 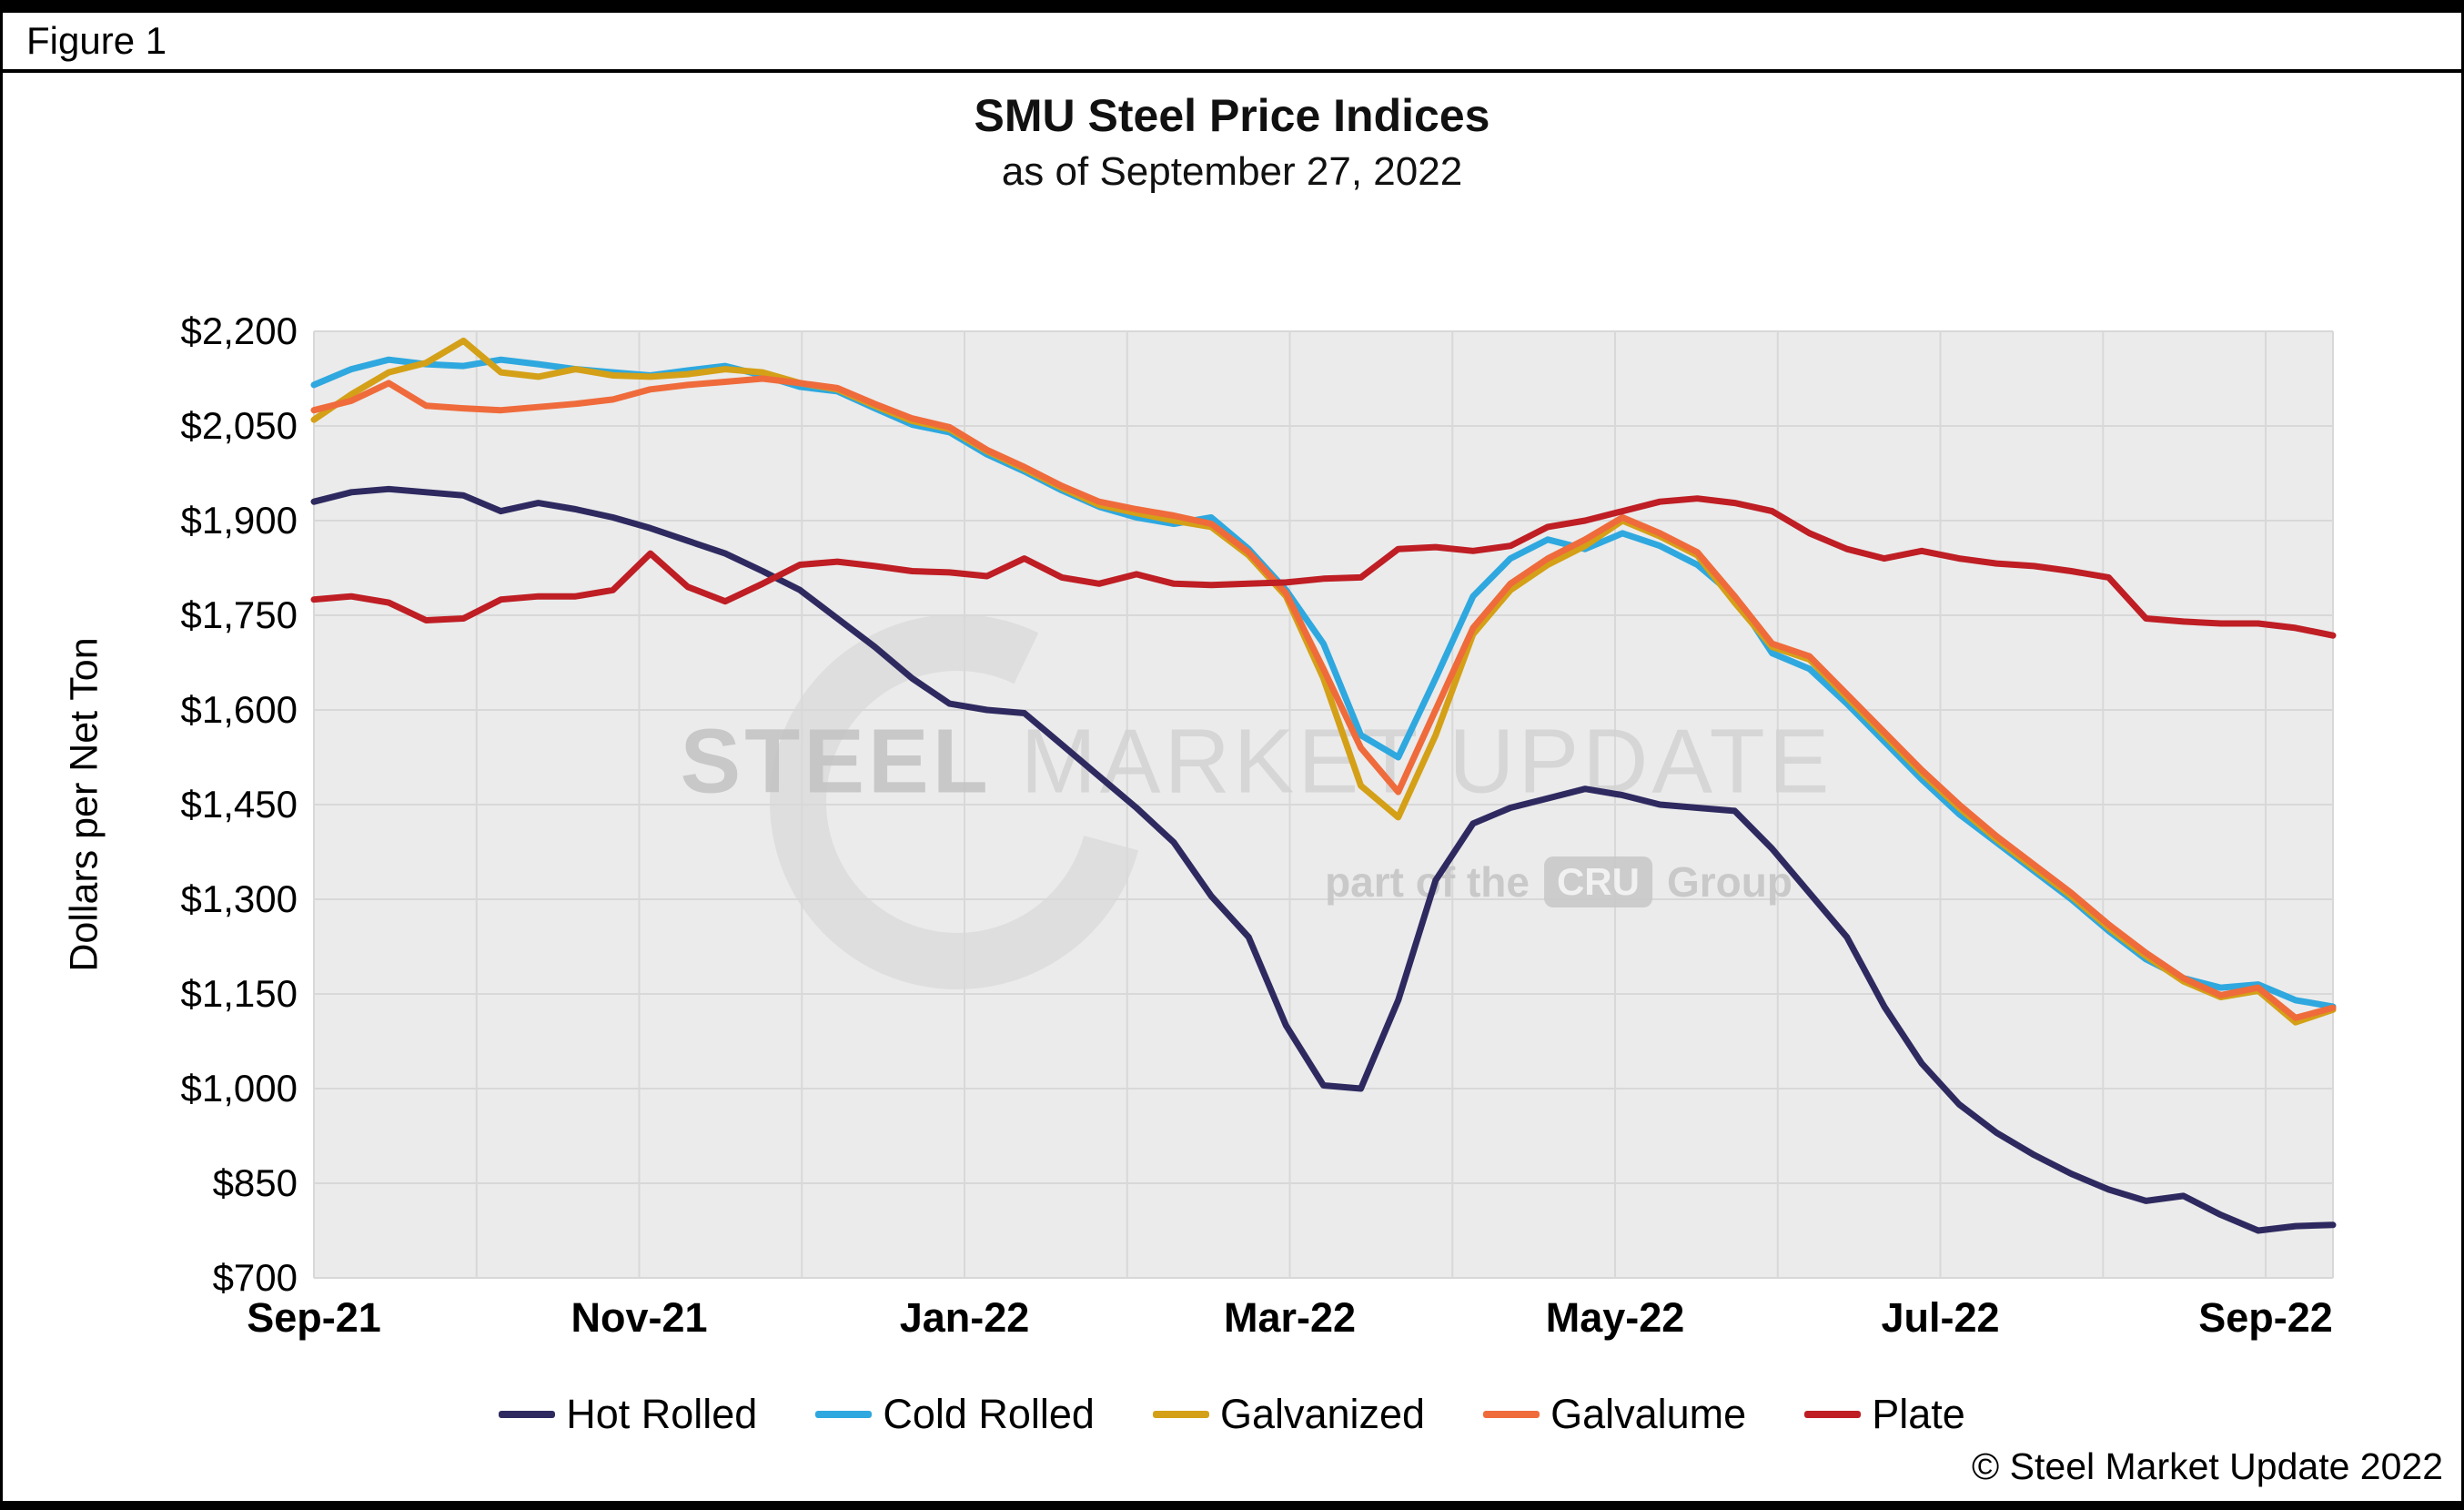 I want to click on y-tick-label: $1,150, so click(x=239, y=993).